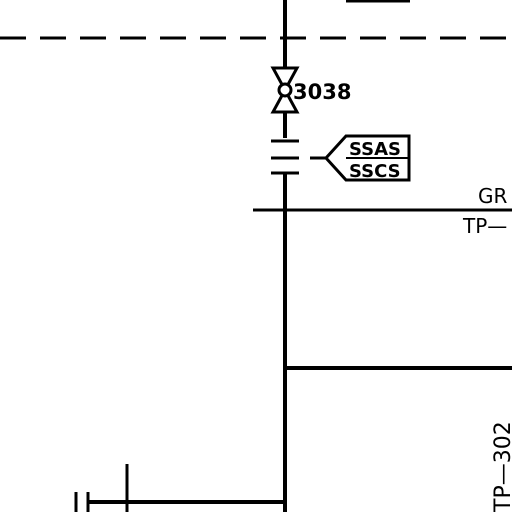 This screenshot has height=512, width=512. I want to click on service-flag-top-label: SSAS, so click(375, 149).